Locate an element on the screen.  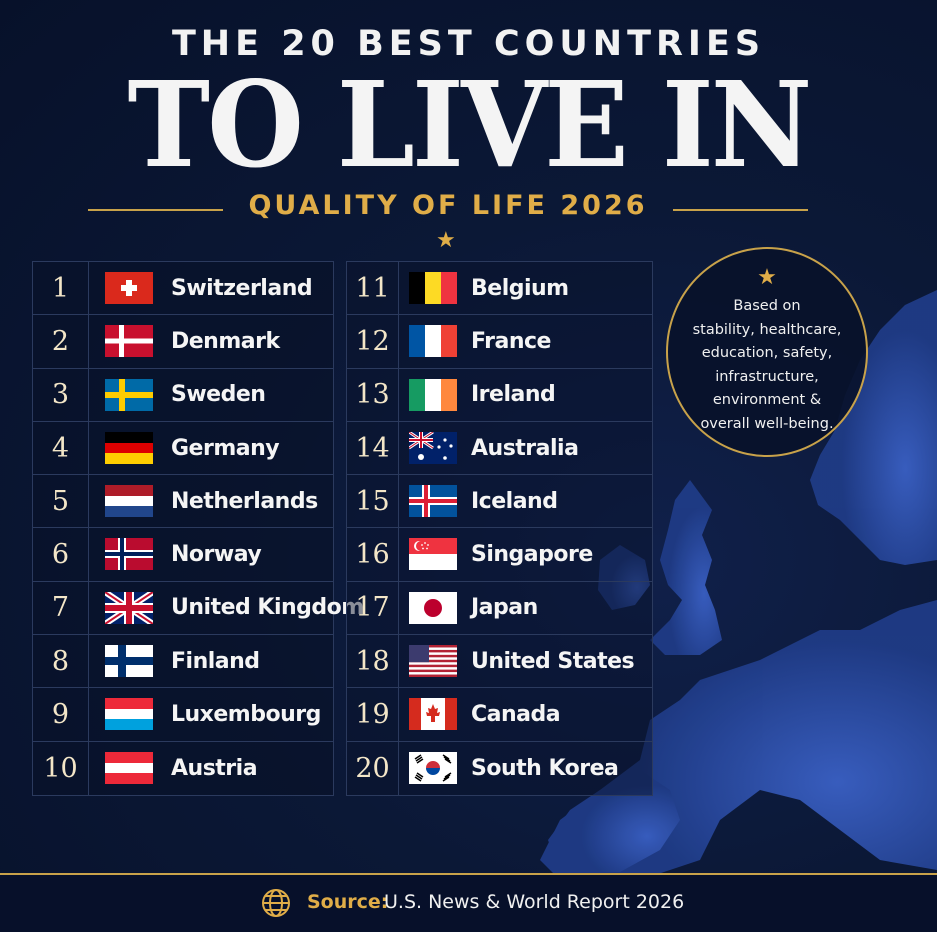
table-row: 15 Iceland is located at coordinates (499, 502).